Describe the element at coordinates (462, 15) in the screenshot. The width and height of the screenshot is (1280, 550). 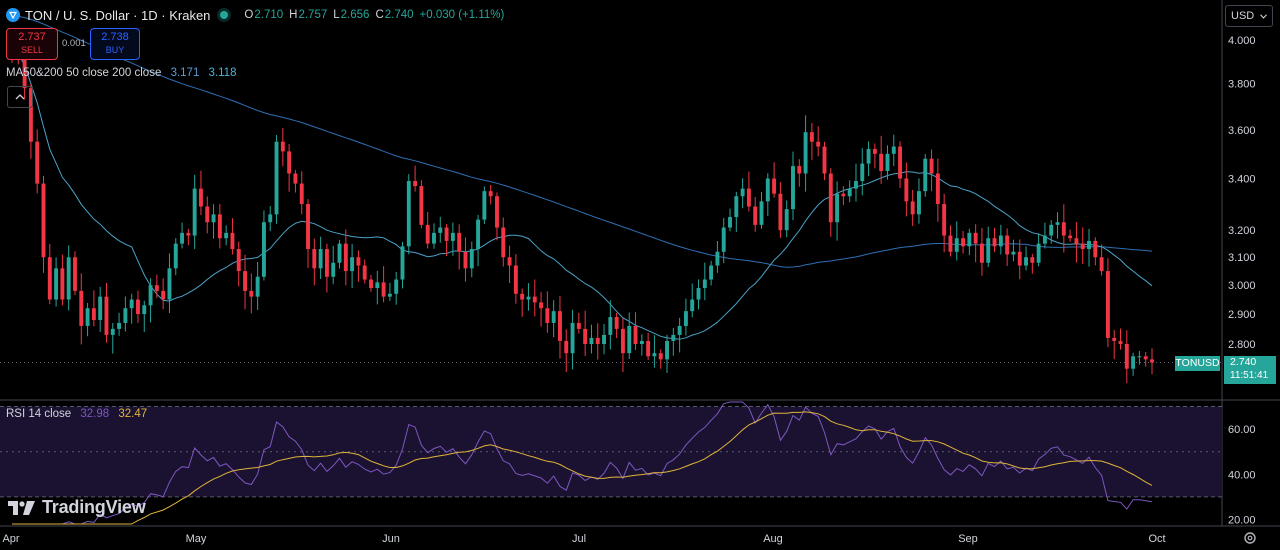
I see `change-value: +0.030 (+1.11%)` at that location.